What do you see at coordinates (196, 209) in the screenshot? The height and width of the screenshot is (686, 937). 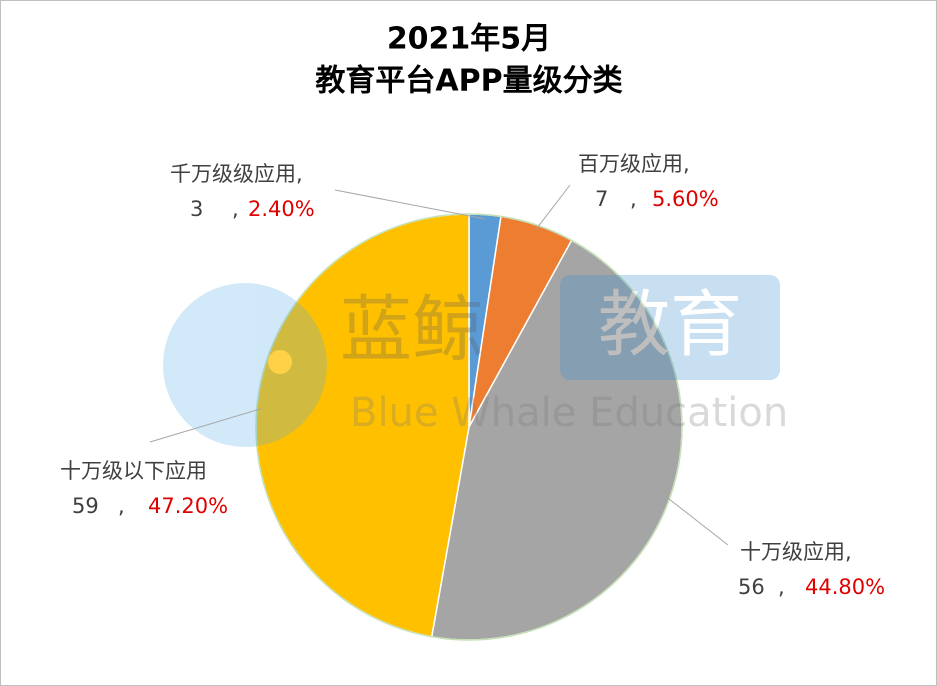 I see `value-label: 3` at bounding box center [196, 209].